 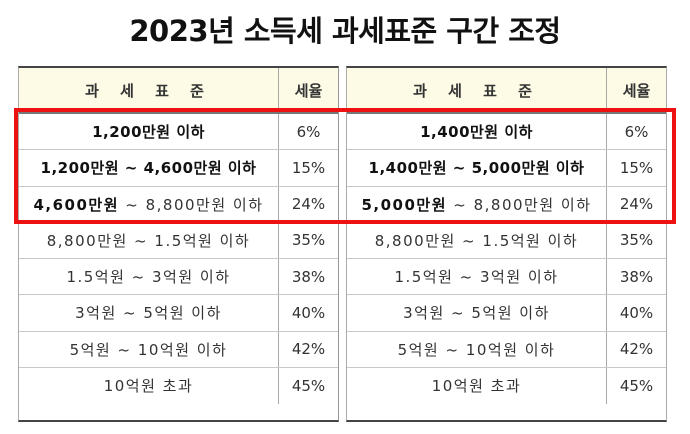 I want to click on table-row: 1,200만원 이하 6%, so click(x=178, y=132).